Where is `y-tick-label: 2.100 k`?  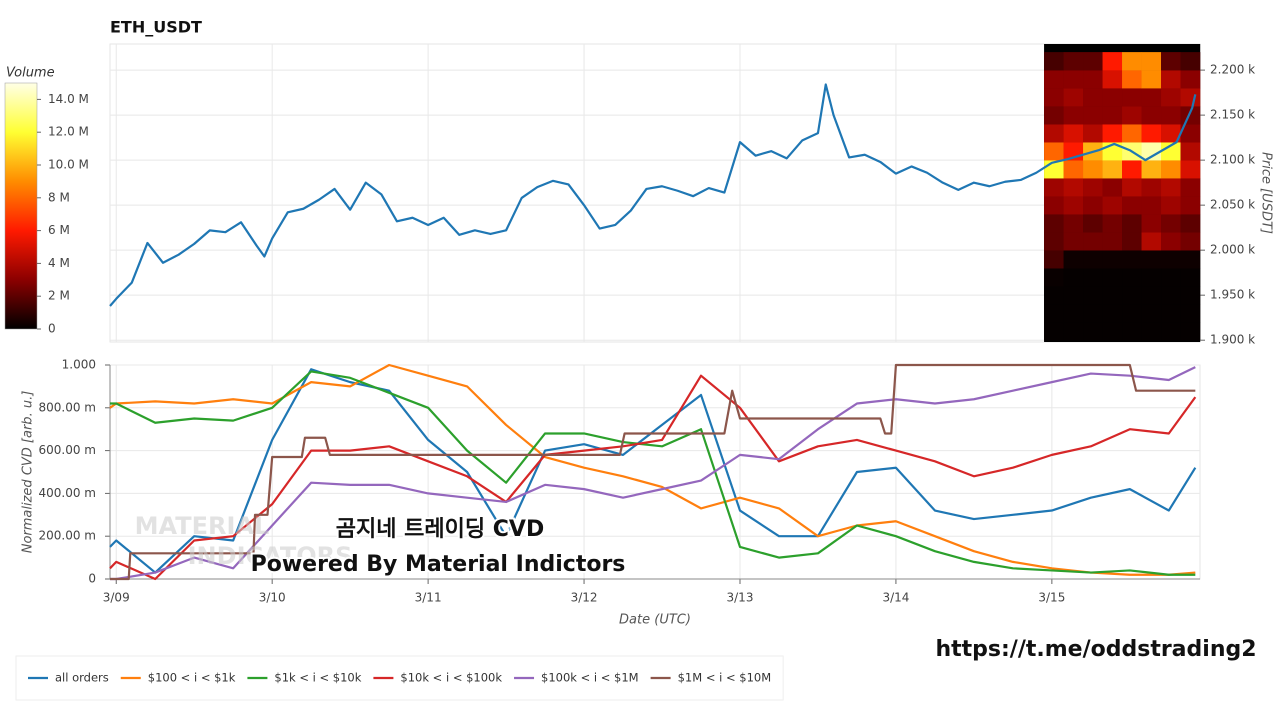 y-tick-label: 2.100 k is located at coordinates (1232, 160).